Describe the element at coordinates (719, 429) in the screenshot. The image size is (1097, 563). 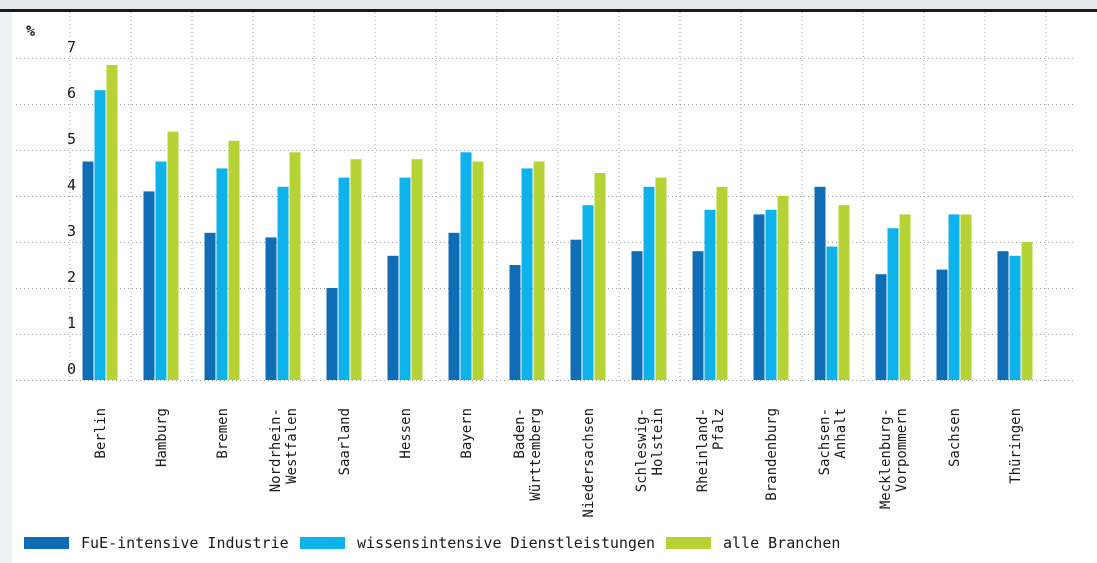
I see `x-tick-label-line: Pfalz` at that location.